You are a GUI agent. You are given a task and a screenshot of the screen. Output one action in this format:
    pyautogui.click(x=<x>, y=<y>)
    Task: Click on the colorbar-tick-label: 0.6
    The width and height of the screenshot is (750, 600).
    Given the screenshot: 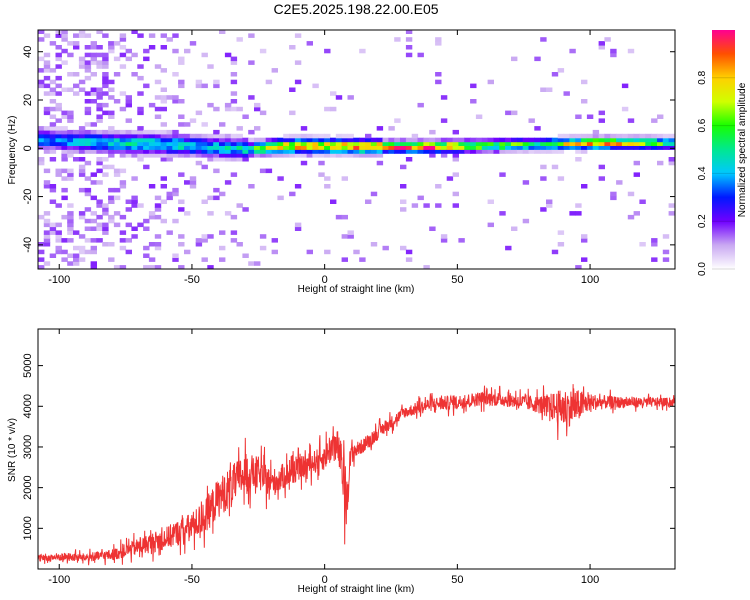 What is the action you would take?
    pyautogui.click(x=702, y=125)
    